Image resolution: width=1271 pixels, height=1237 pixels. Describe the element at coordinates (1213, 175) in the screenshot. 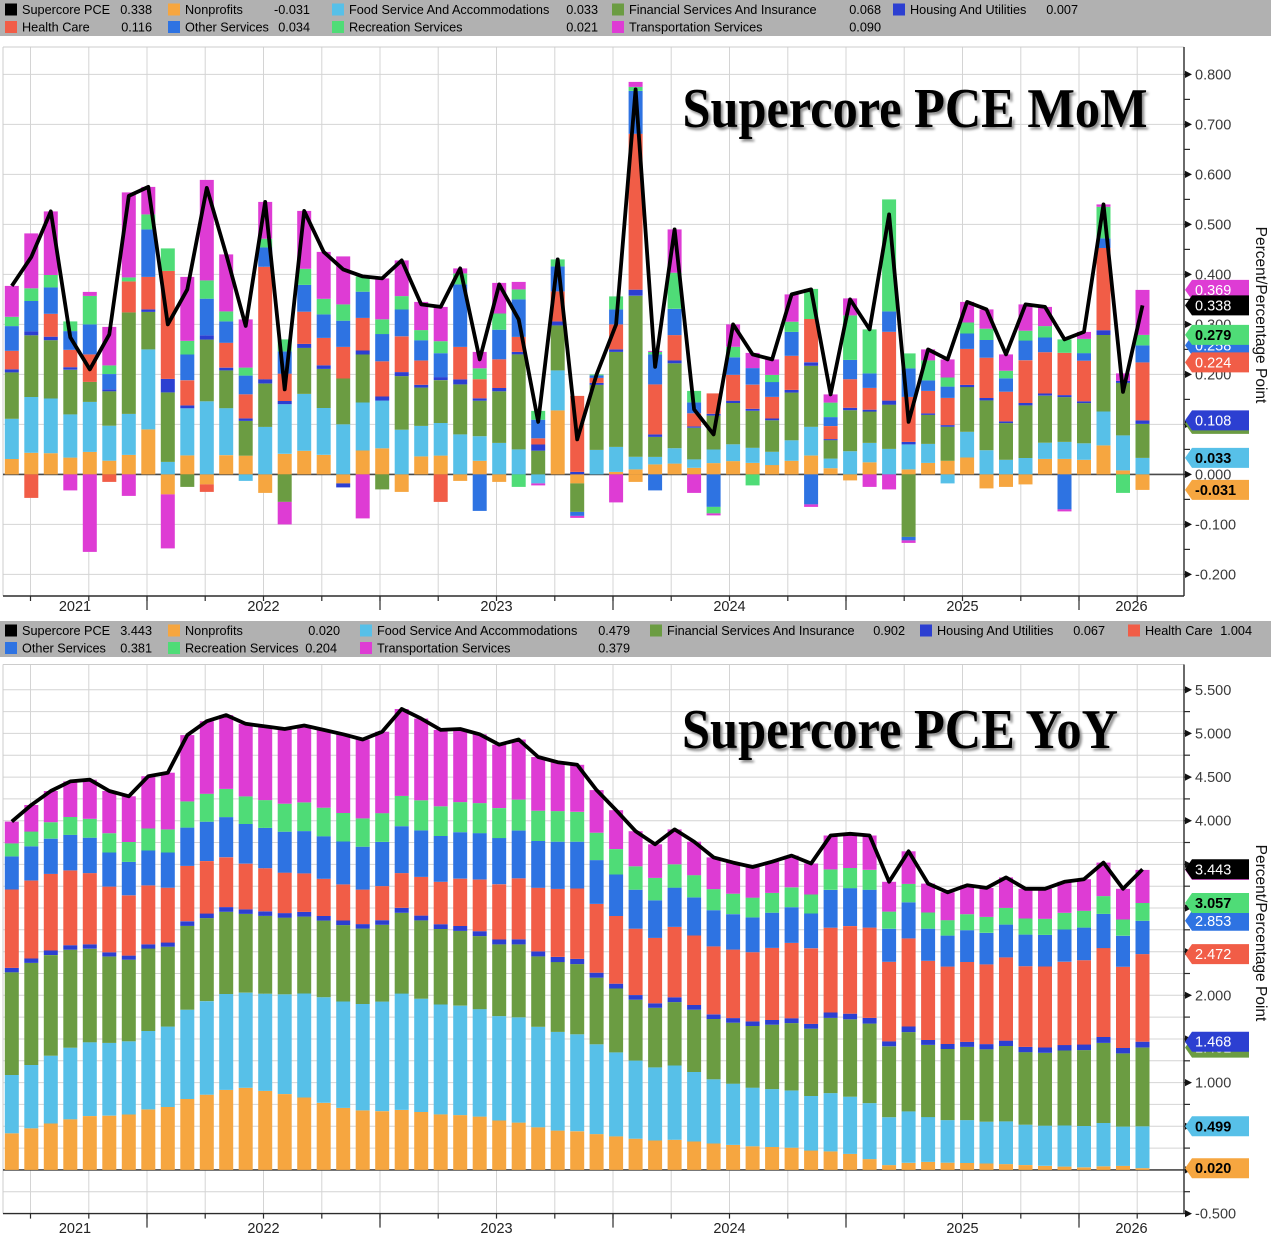

I see `svg-text: 0.600` at that location.